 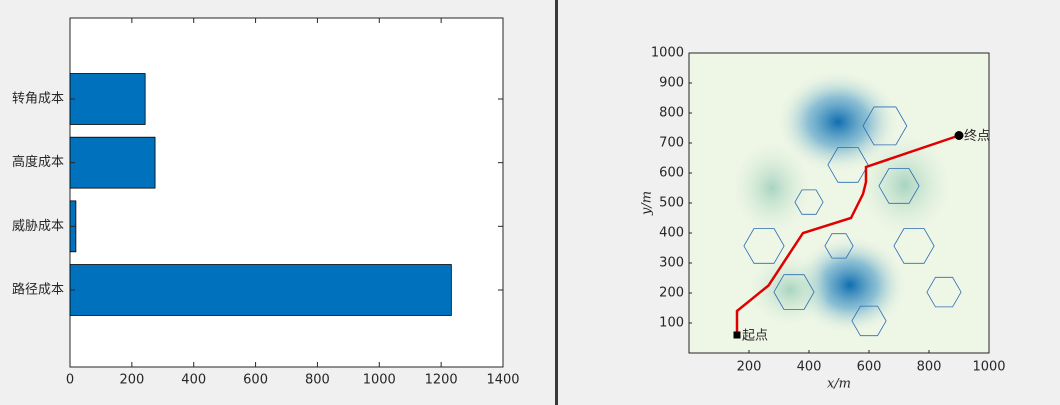 What do you see at coordinates (441, 380) in the screenshot?
I see `x-tick-label: 1200` at bounding box center [441, 380].